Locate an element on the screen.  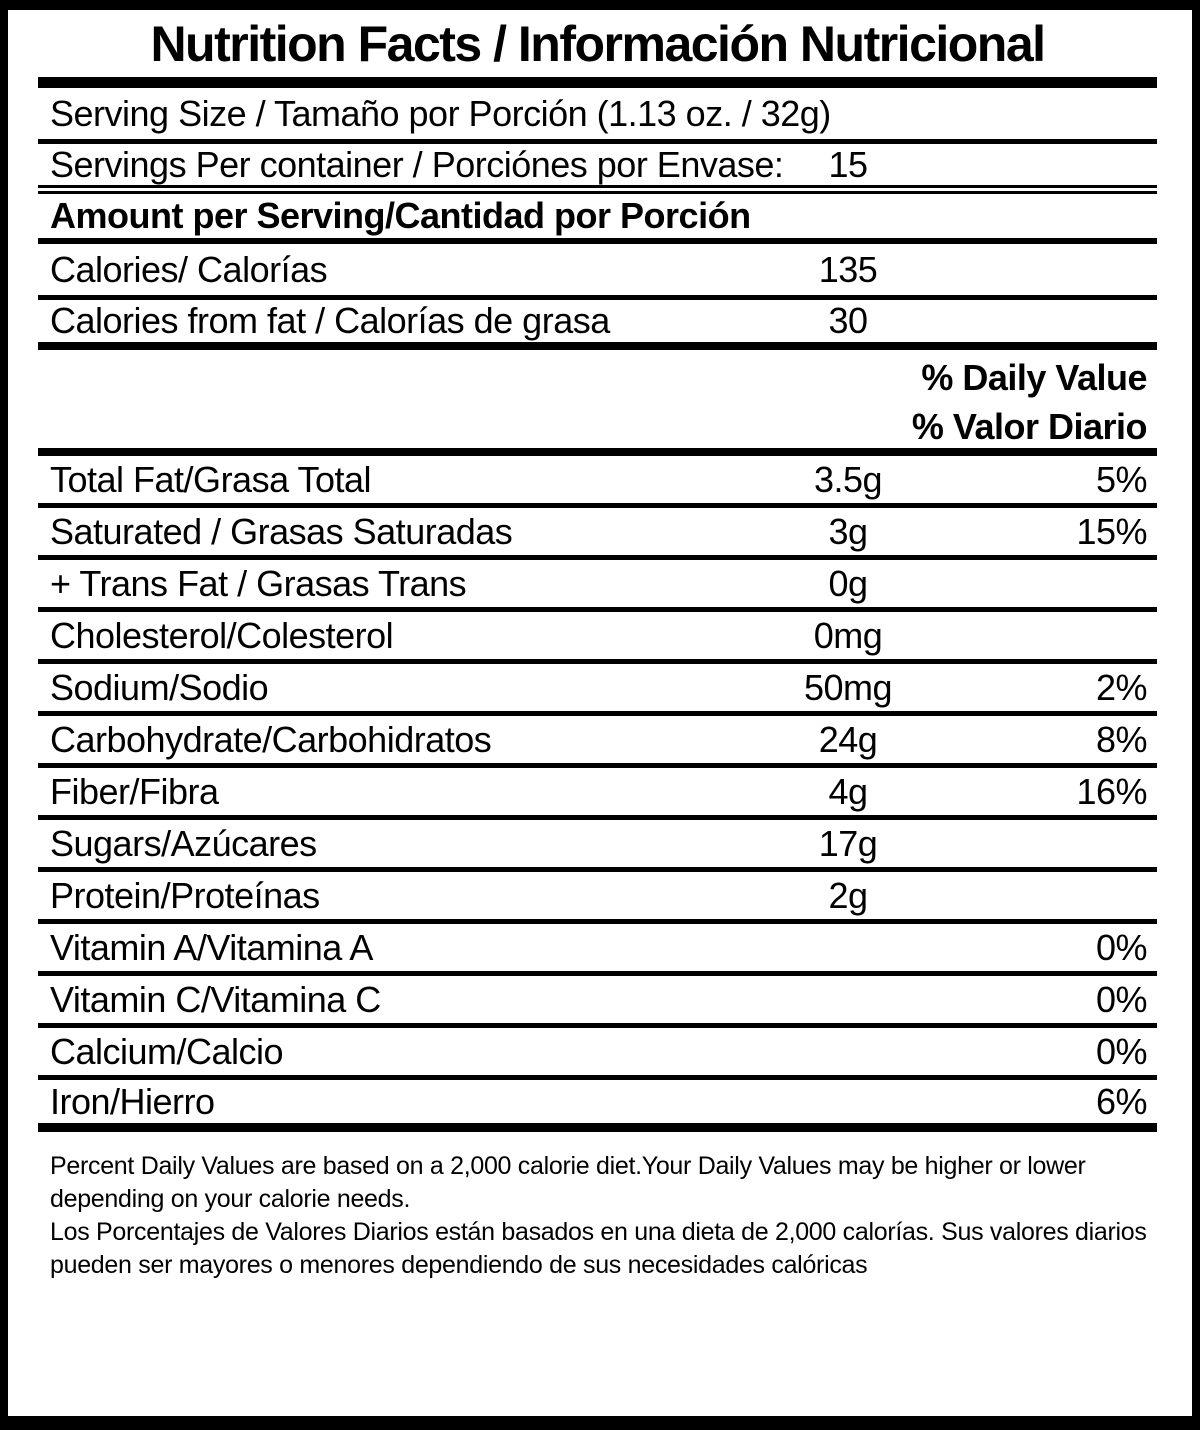
nutrient-label: Vitamin C/Vitamina C is located at coordinates (215, 999).